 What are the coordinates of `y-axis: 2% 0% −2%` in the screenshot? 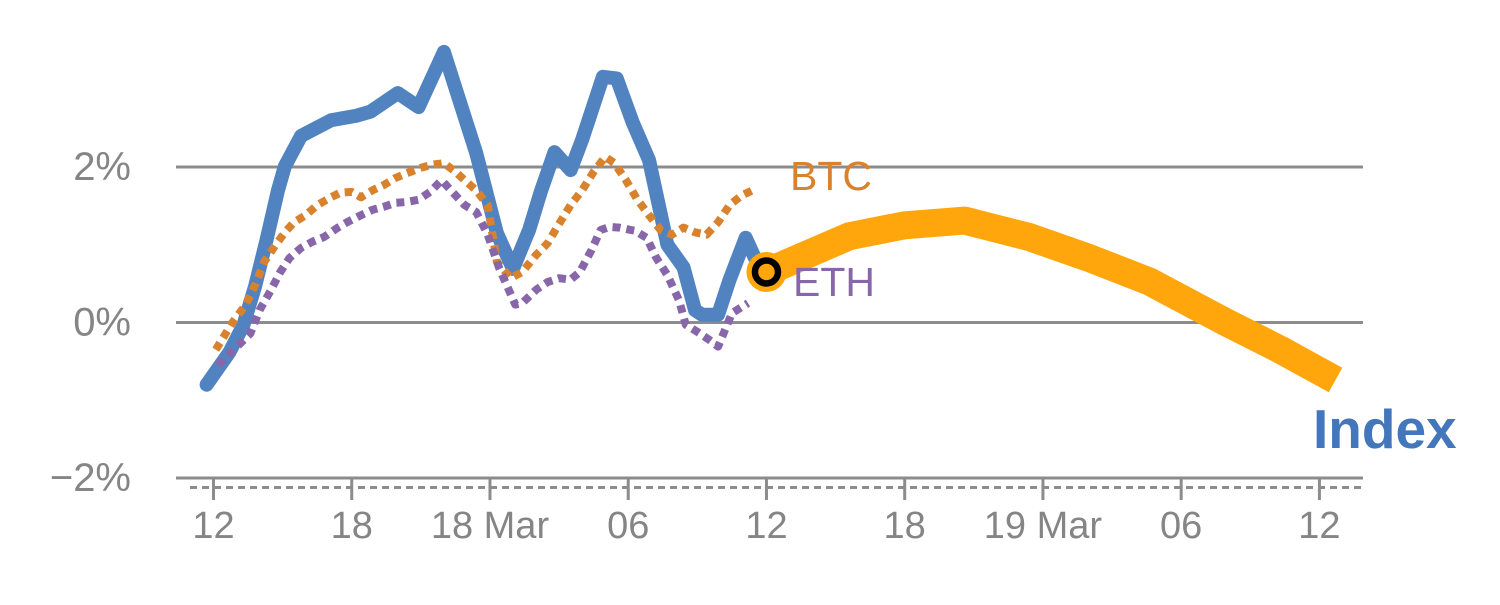 It's located at (90, 322).